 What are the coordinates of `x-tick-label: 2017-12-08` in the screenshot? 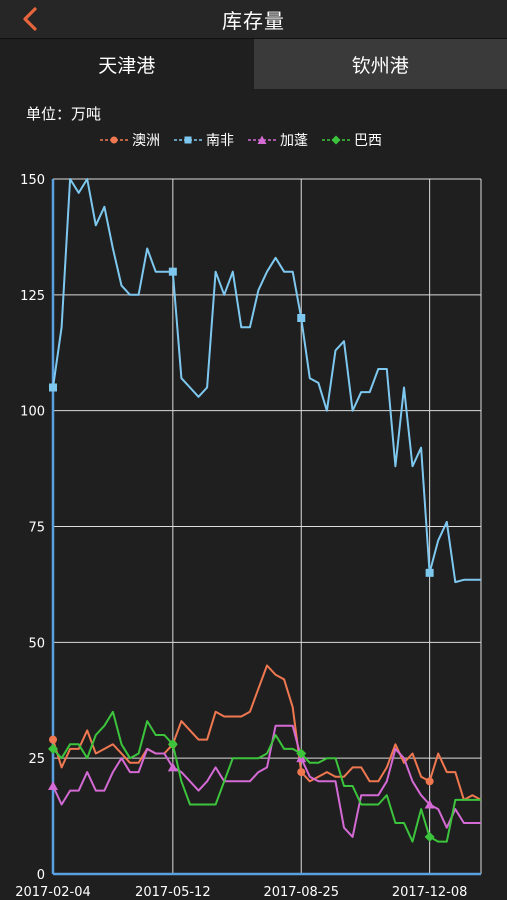 It's located at (430, 892).